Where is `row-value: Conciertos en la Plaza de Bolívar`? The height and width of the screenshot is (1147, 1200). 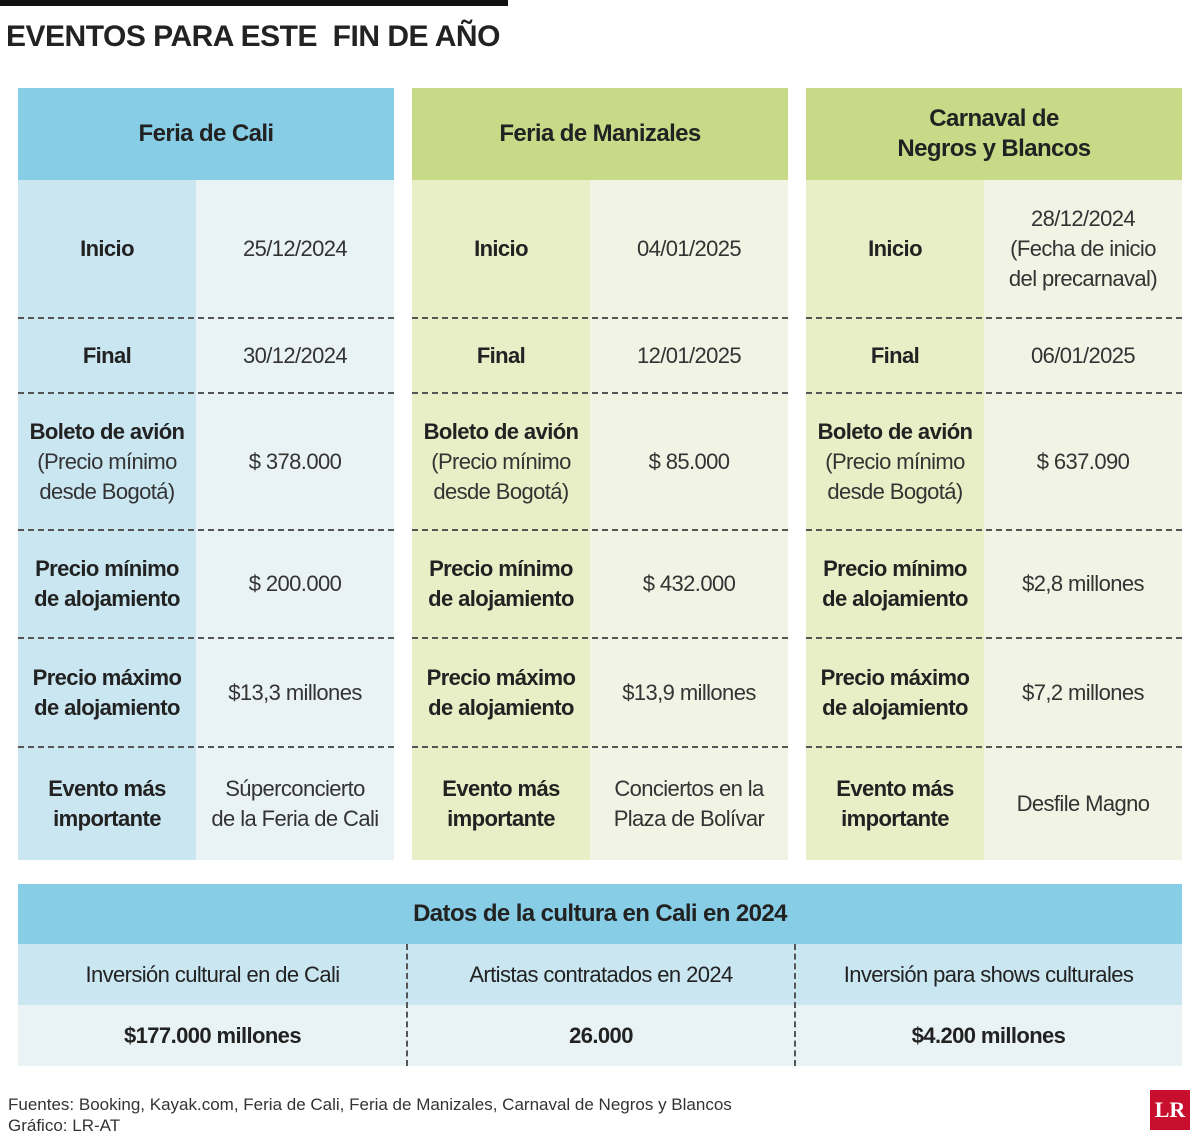
row-value: Conciertos en la Plaza de Bolívar is located at coordinates (689, 803).